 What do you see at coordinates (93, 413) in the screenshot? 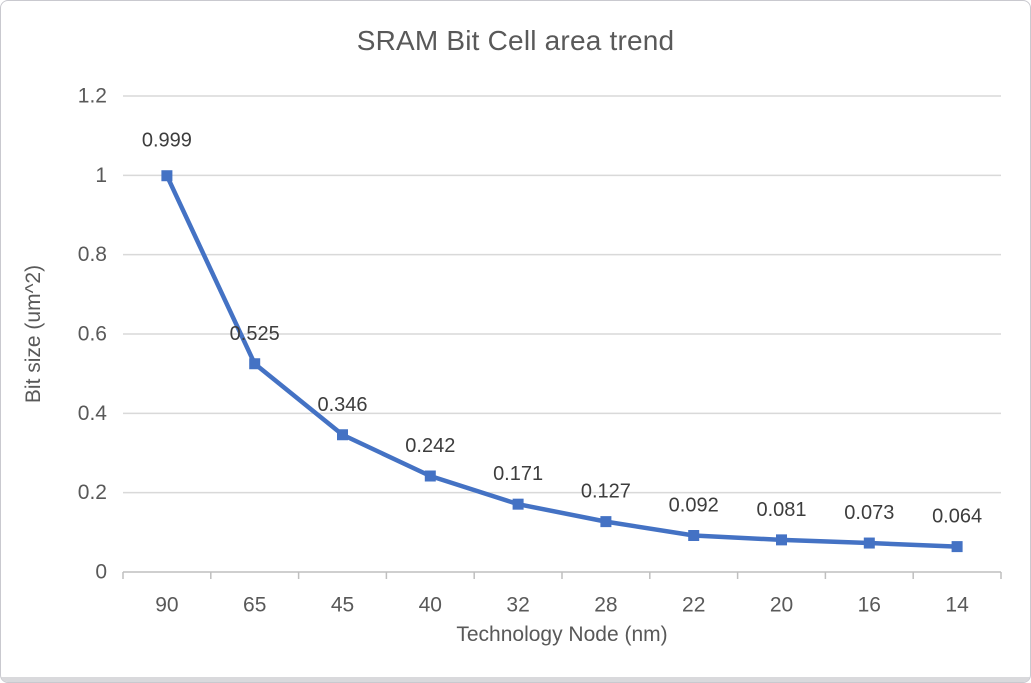
I see `y-tick-label: 0.4` at bounding box center [93, 413].